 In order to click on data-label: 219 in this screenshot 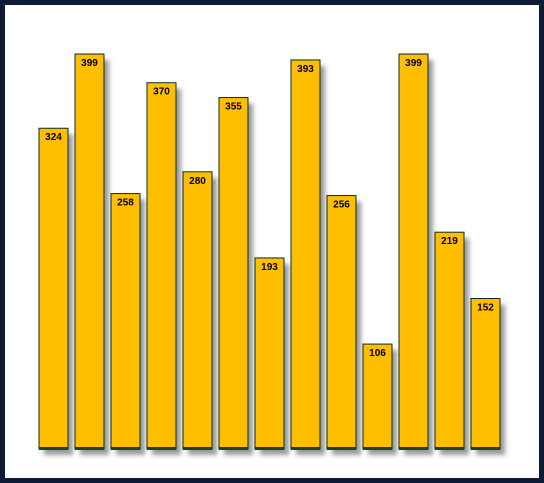, I will do `click(449, 241)`.